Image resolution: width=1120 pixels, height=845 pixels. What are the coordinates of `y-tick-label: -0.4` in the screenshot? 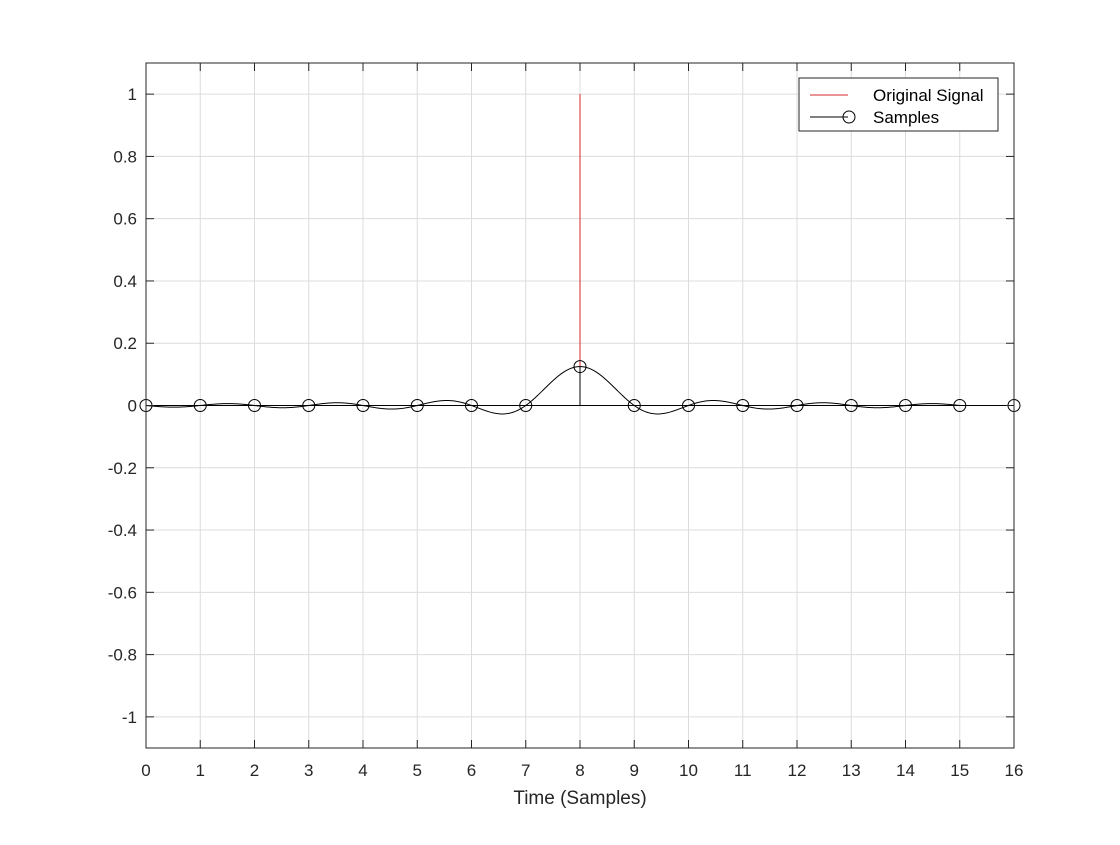 It's located at (122, 530).